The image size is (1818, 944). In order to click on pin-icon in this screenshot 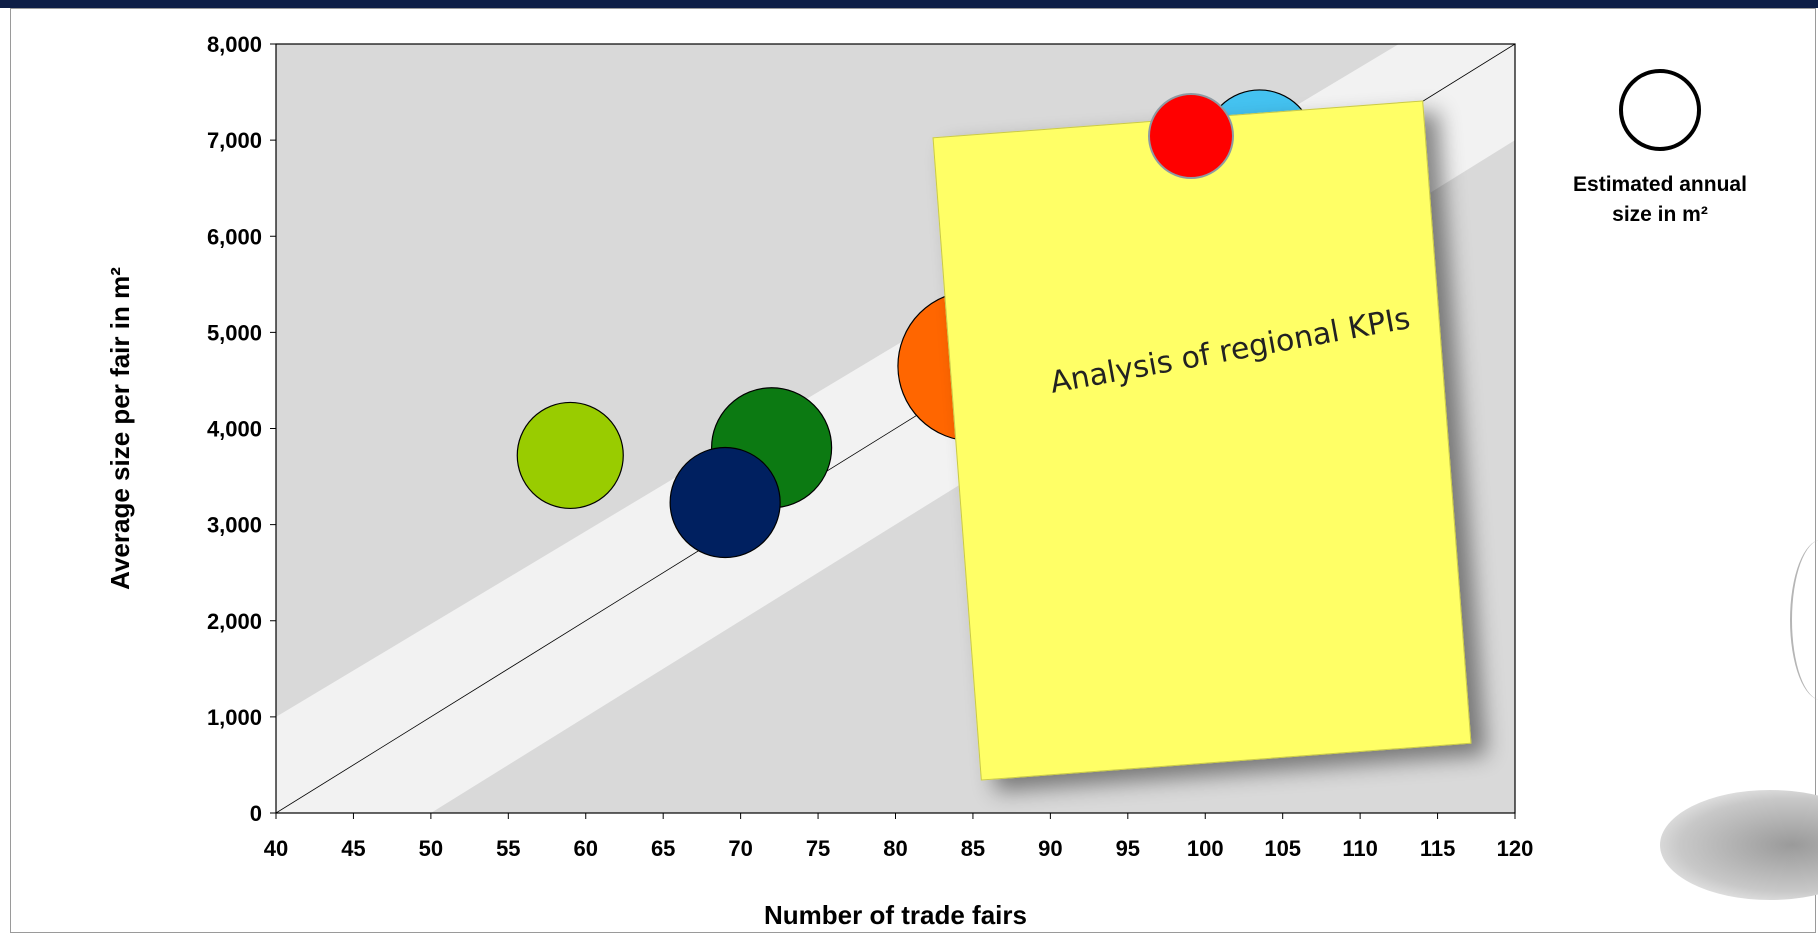, I will do `click(1191, 136)`.